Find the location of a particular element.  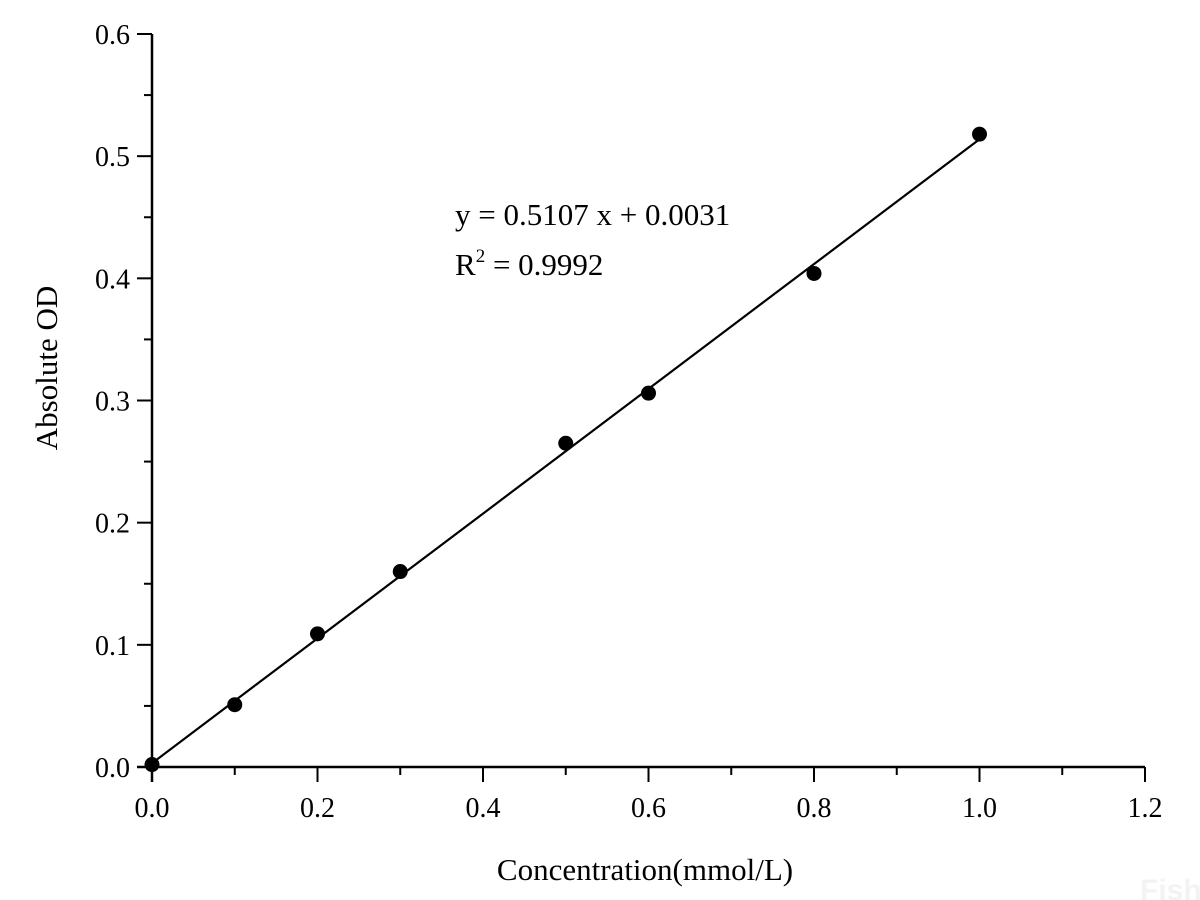

x-tick-label: 1.2 is located at coordinates (1145, 808).